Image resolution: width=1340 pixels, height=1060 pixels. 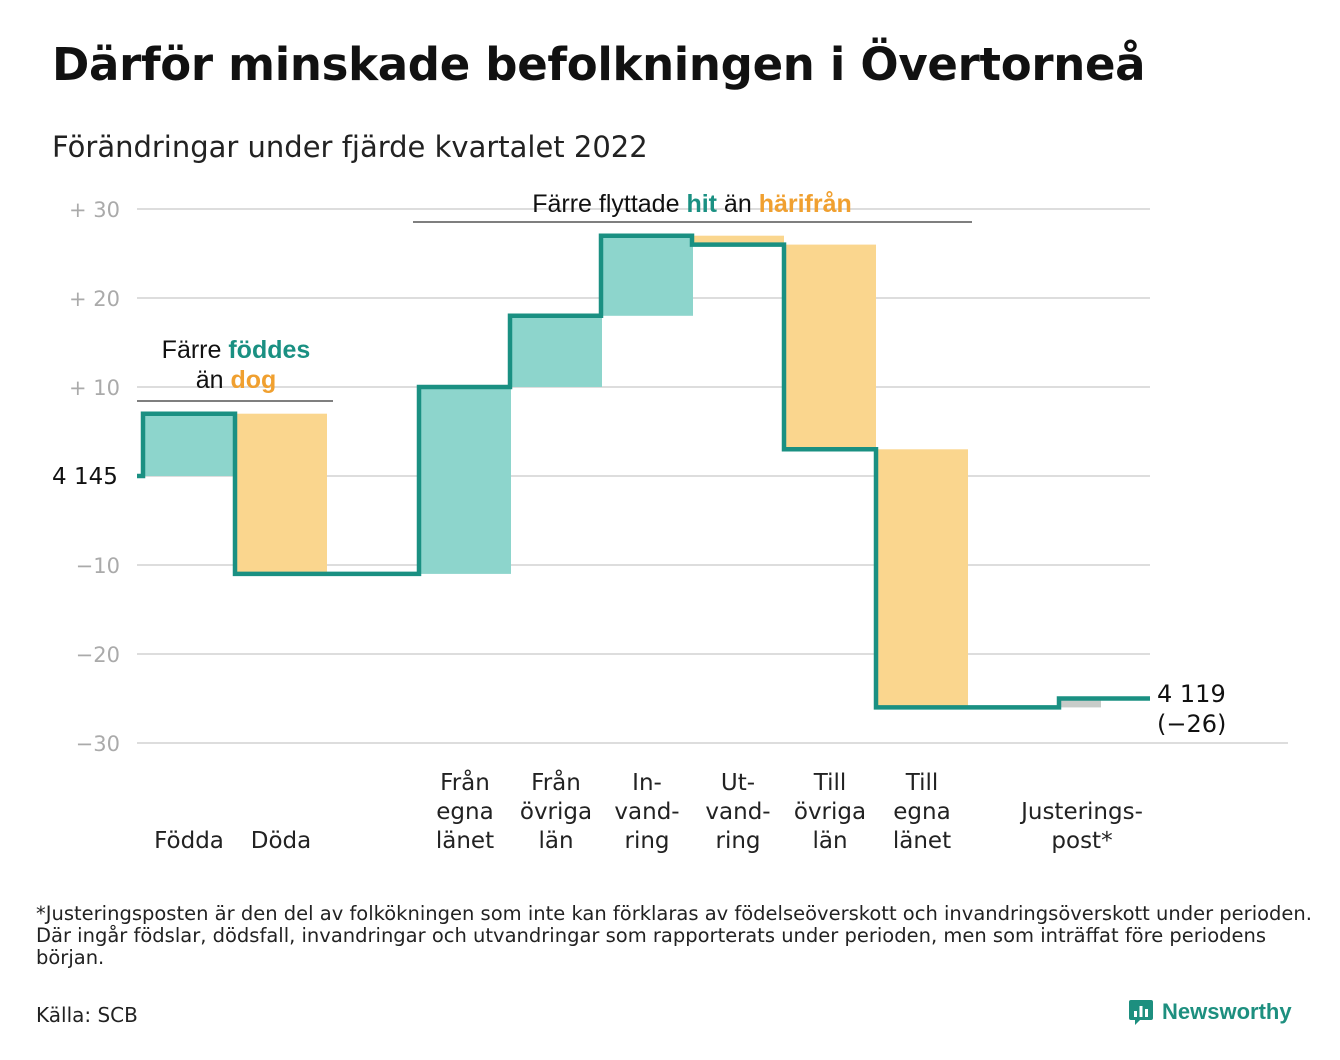 I want to click on annotation-migration: Färre flyttade hit än härifrån, so click(x=692, y=204).